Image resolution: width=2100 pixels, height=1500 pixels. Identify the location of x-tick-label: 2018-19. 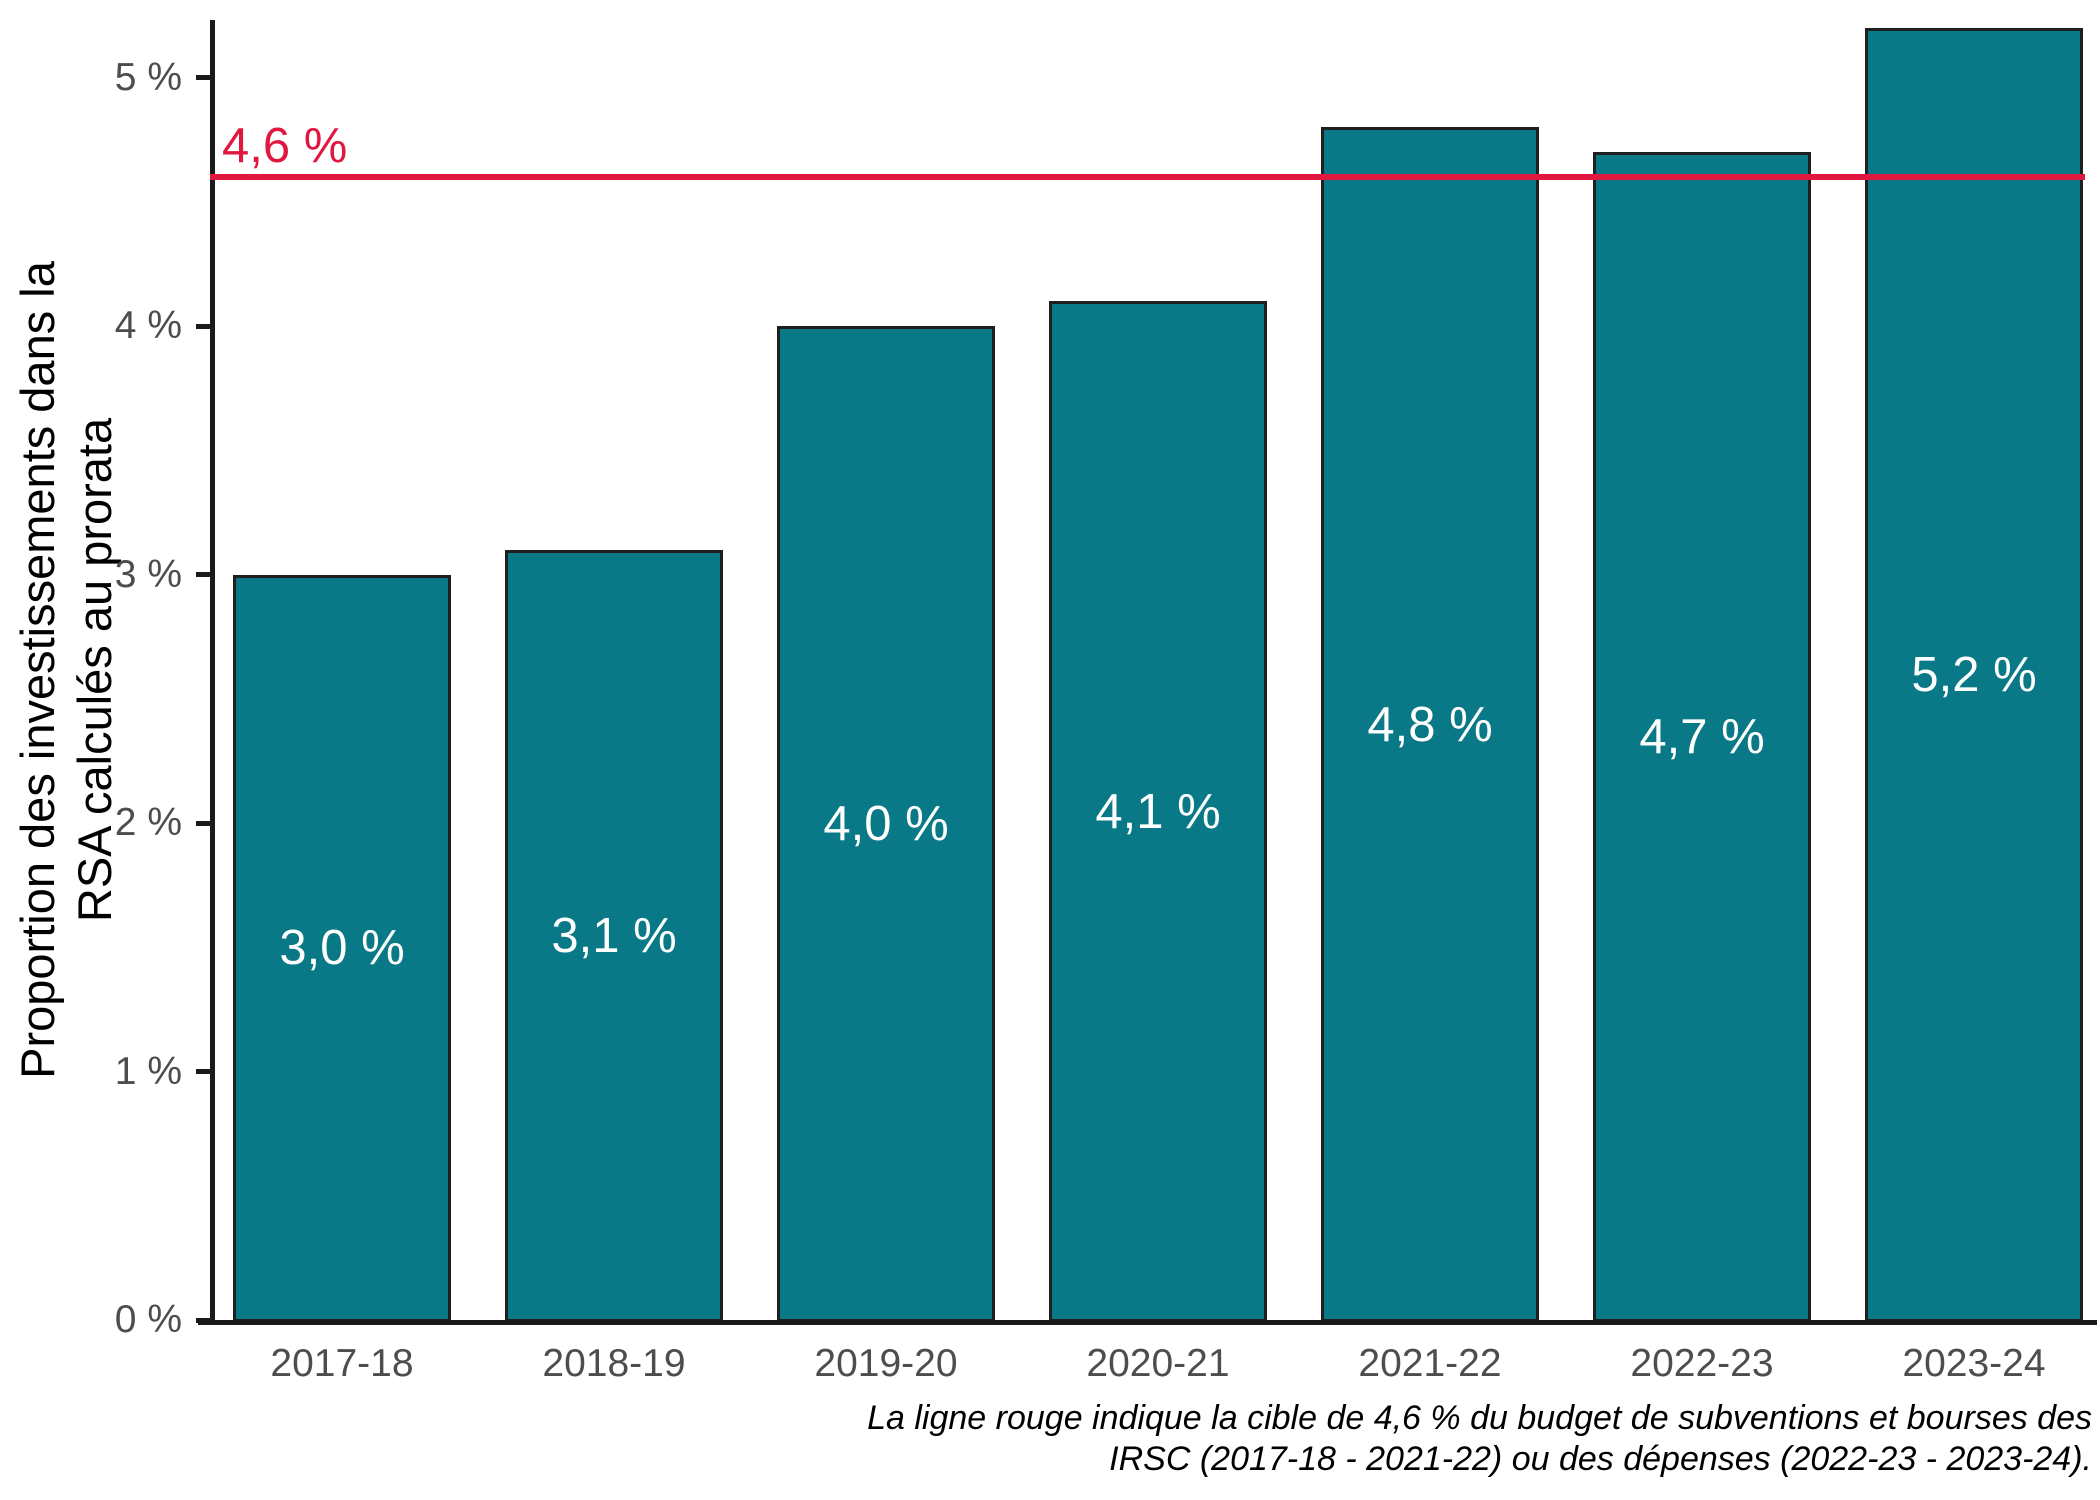
(614, 1363).